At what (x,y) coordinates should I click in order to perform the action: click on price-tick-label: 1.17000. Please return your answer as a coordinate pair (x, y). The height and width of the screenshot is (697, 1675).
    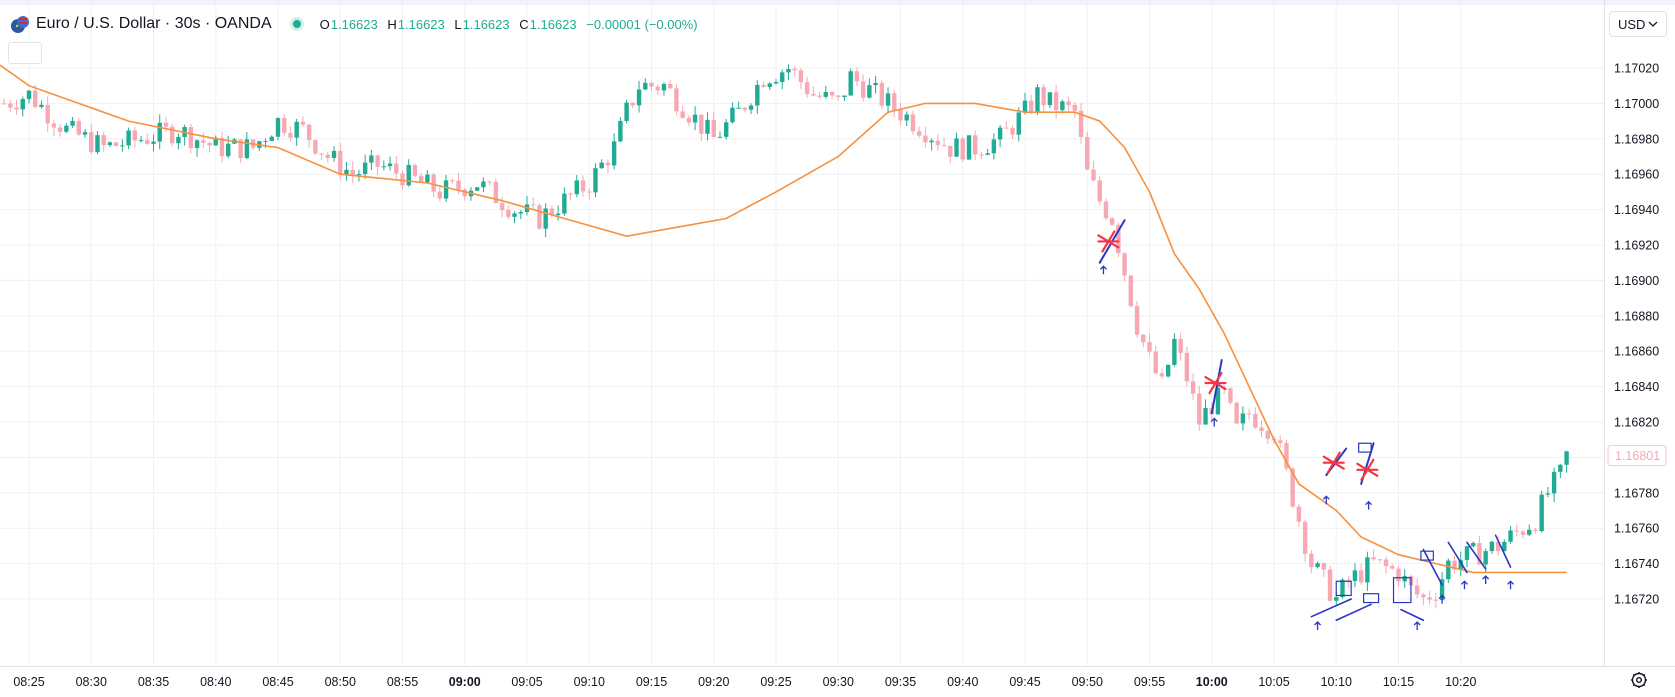
    Looking at the image, I should click on (1636, 104).